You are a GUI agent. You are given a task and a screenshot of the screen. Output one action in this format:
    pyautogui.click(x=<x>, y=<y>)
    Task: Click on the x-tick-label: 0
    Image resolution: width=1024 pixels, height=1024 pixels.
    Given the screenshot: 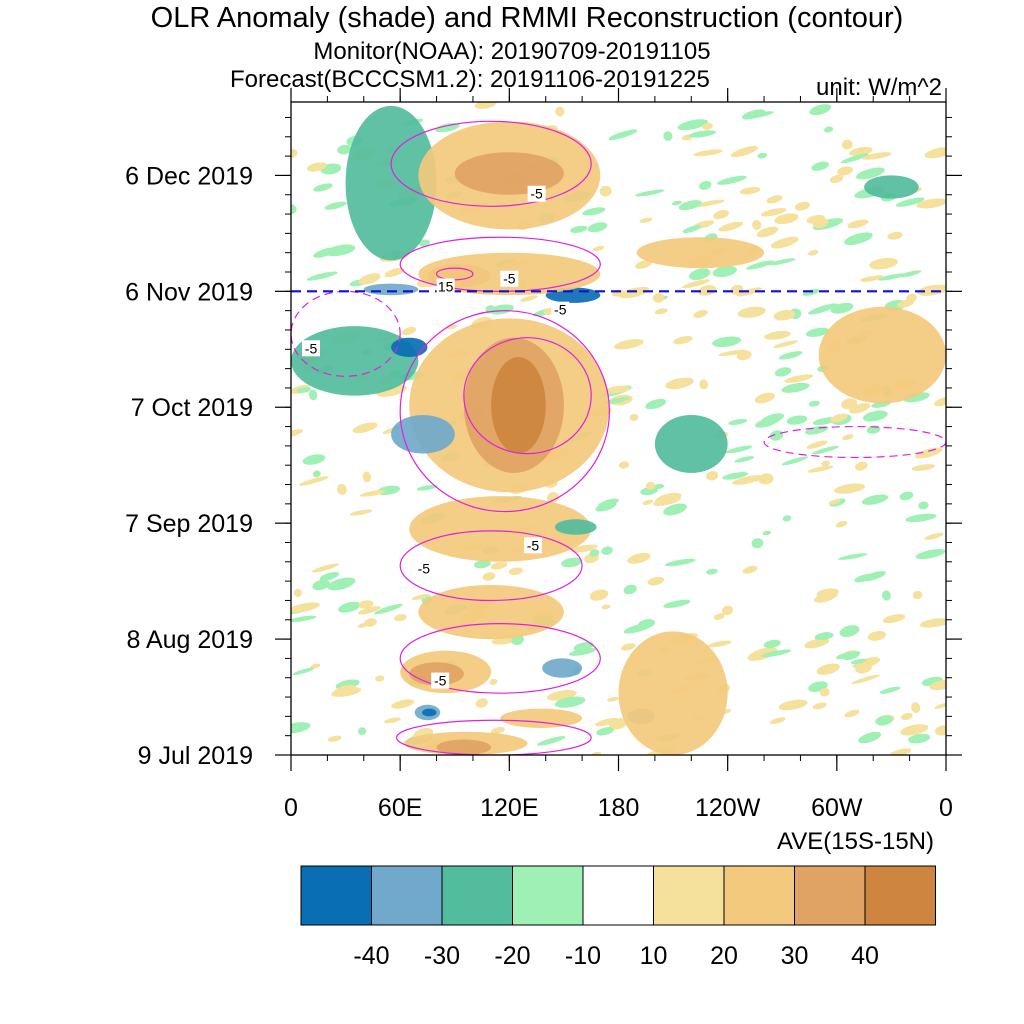 What is the action you would take?
    pyautogui.click(x=291, y=808)
    